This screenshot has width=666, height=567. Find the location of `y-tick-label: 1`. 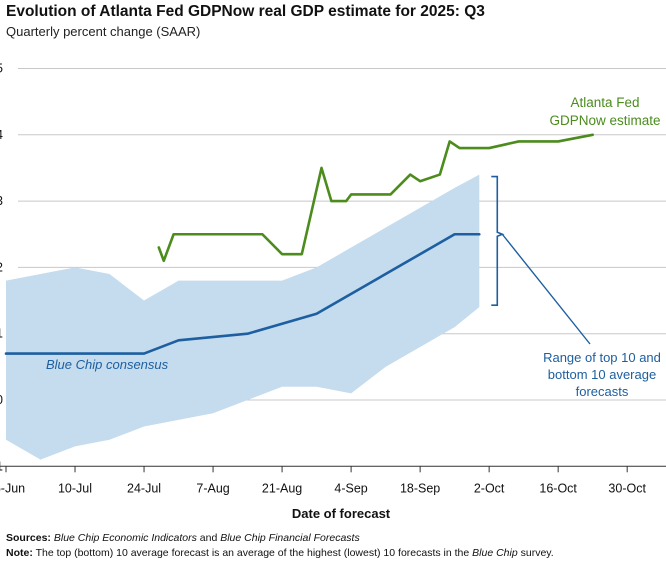

y-tick-label: 1 is located at coordinates (1, 334).